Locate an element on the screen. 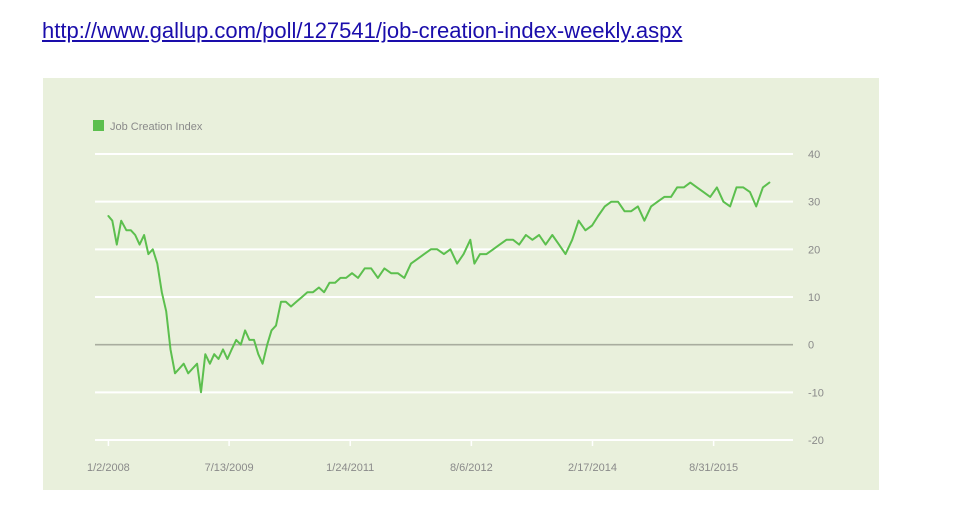 Image resolution: width=968 pixels, height=518 pixels. y-tick-label: 20 is located at coordinates (814, 250).